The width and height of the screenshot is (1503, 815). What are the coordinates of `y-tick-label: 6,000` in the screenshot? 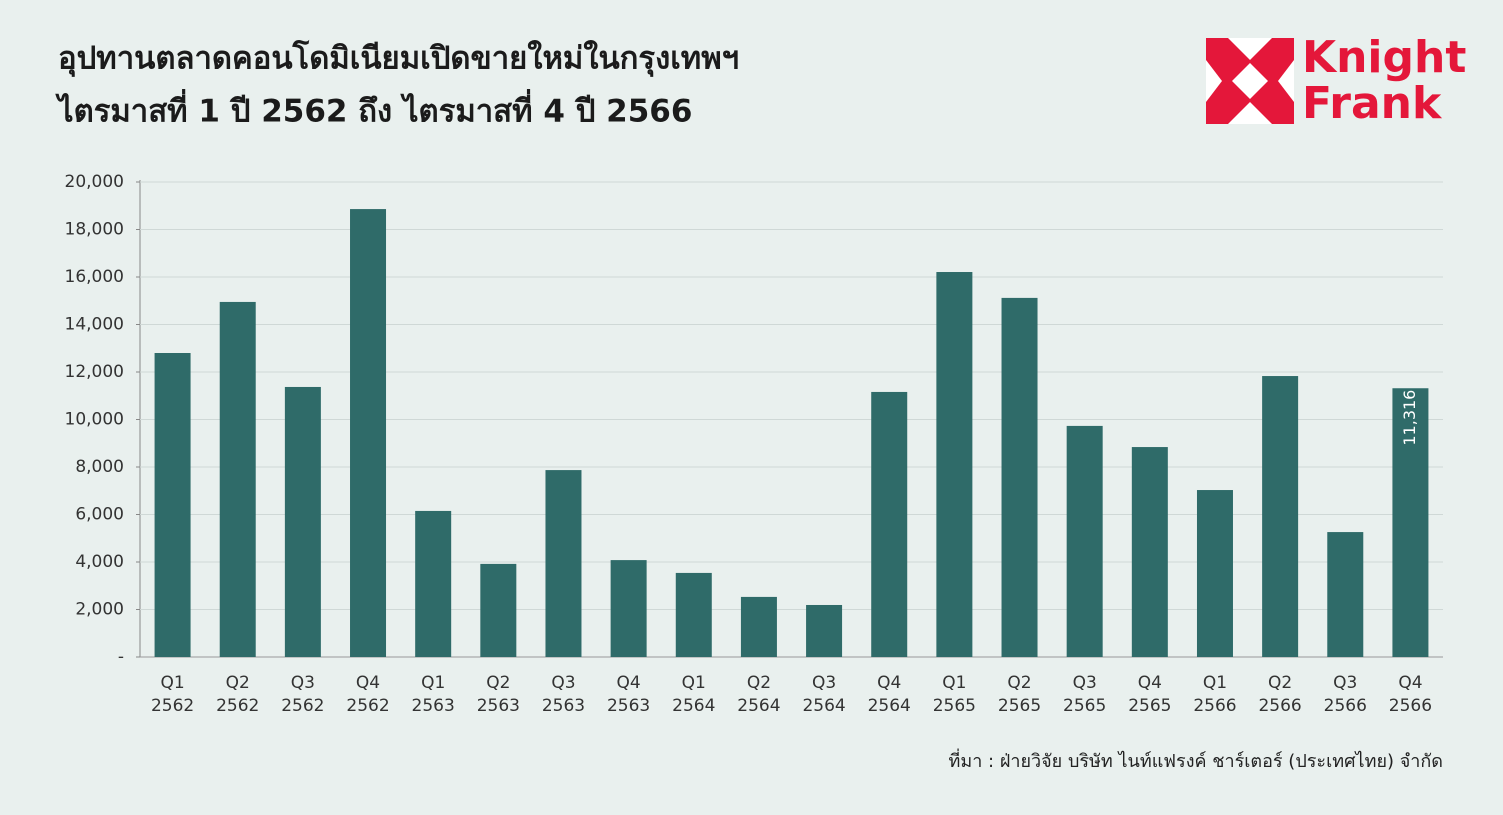 It's located at (99, 515).